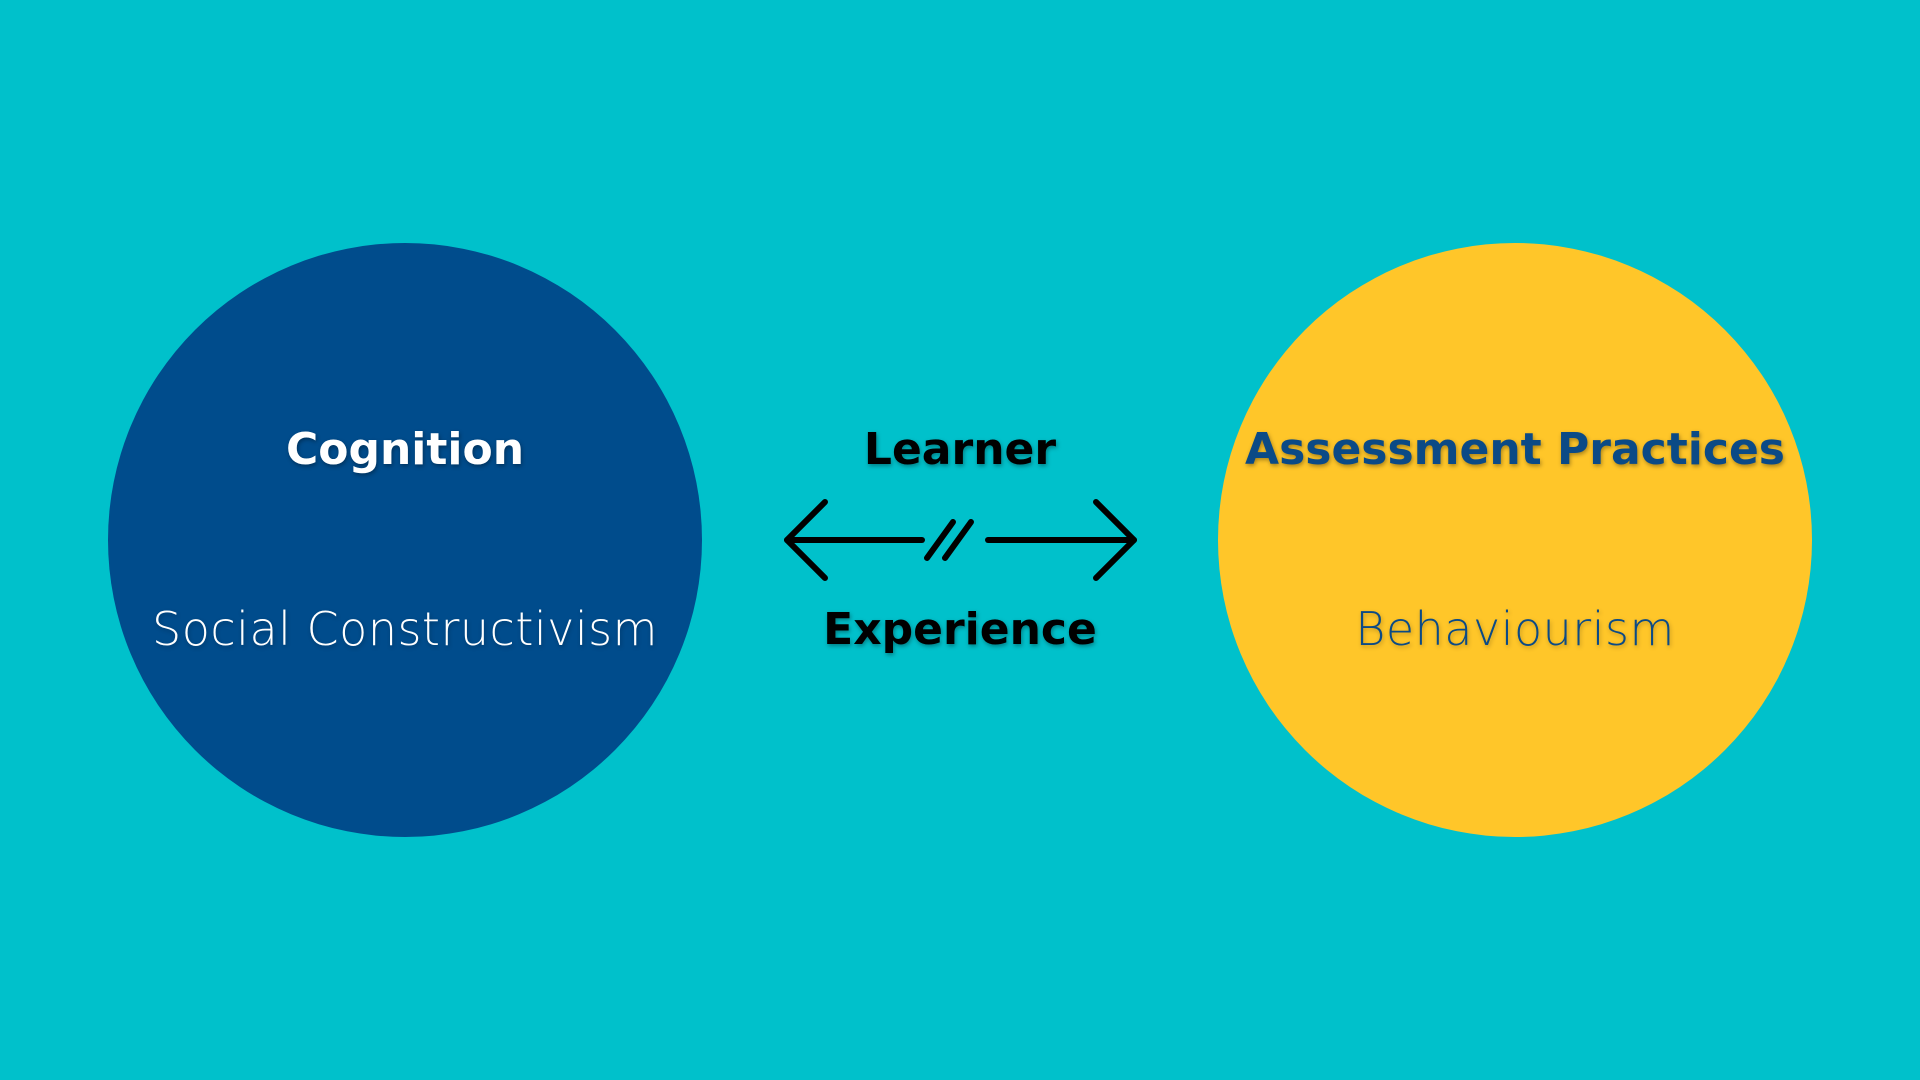 Image resolution: width=1920 pixels, height=1080 pixels. What do you see at coordinates (1515, 449) in the screenshot?
I see `assessment-practices-title: Assessment Practices` at bounding box center [1515, 449].